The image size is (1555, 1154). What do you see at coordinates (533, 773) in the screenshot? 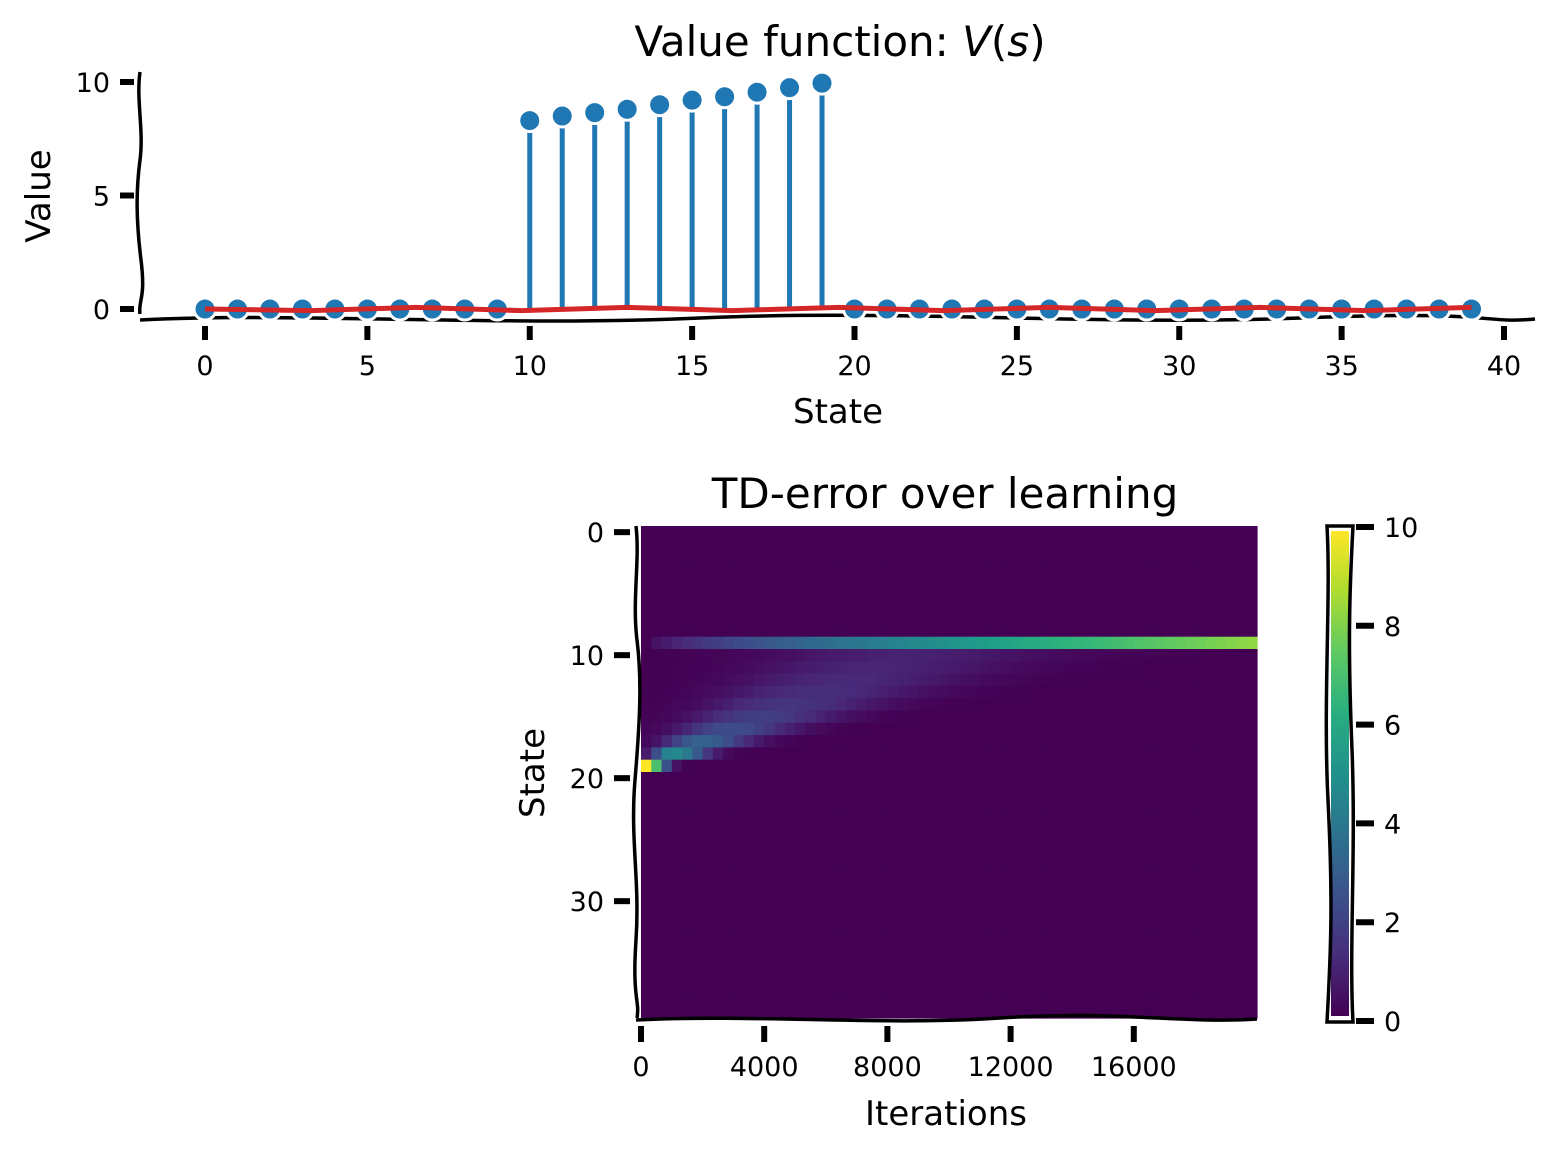
I see `td-y-axis-label: State` at bounding box center [533, 773].